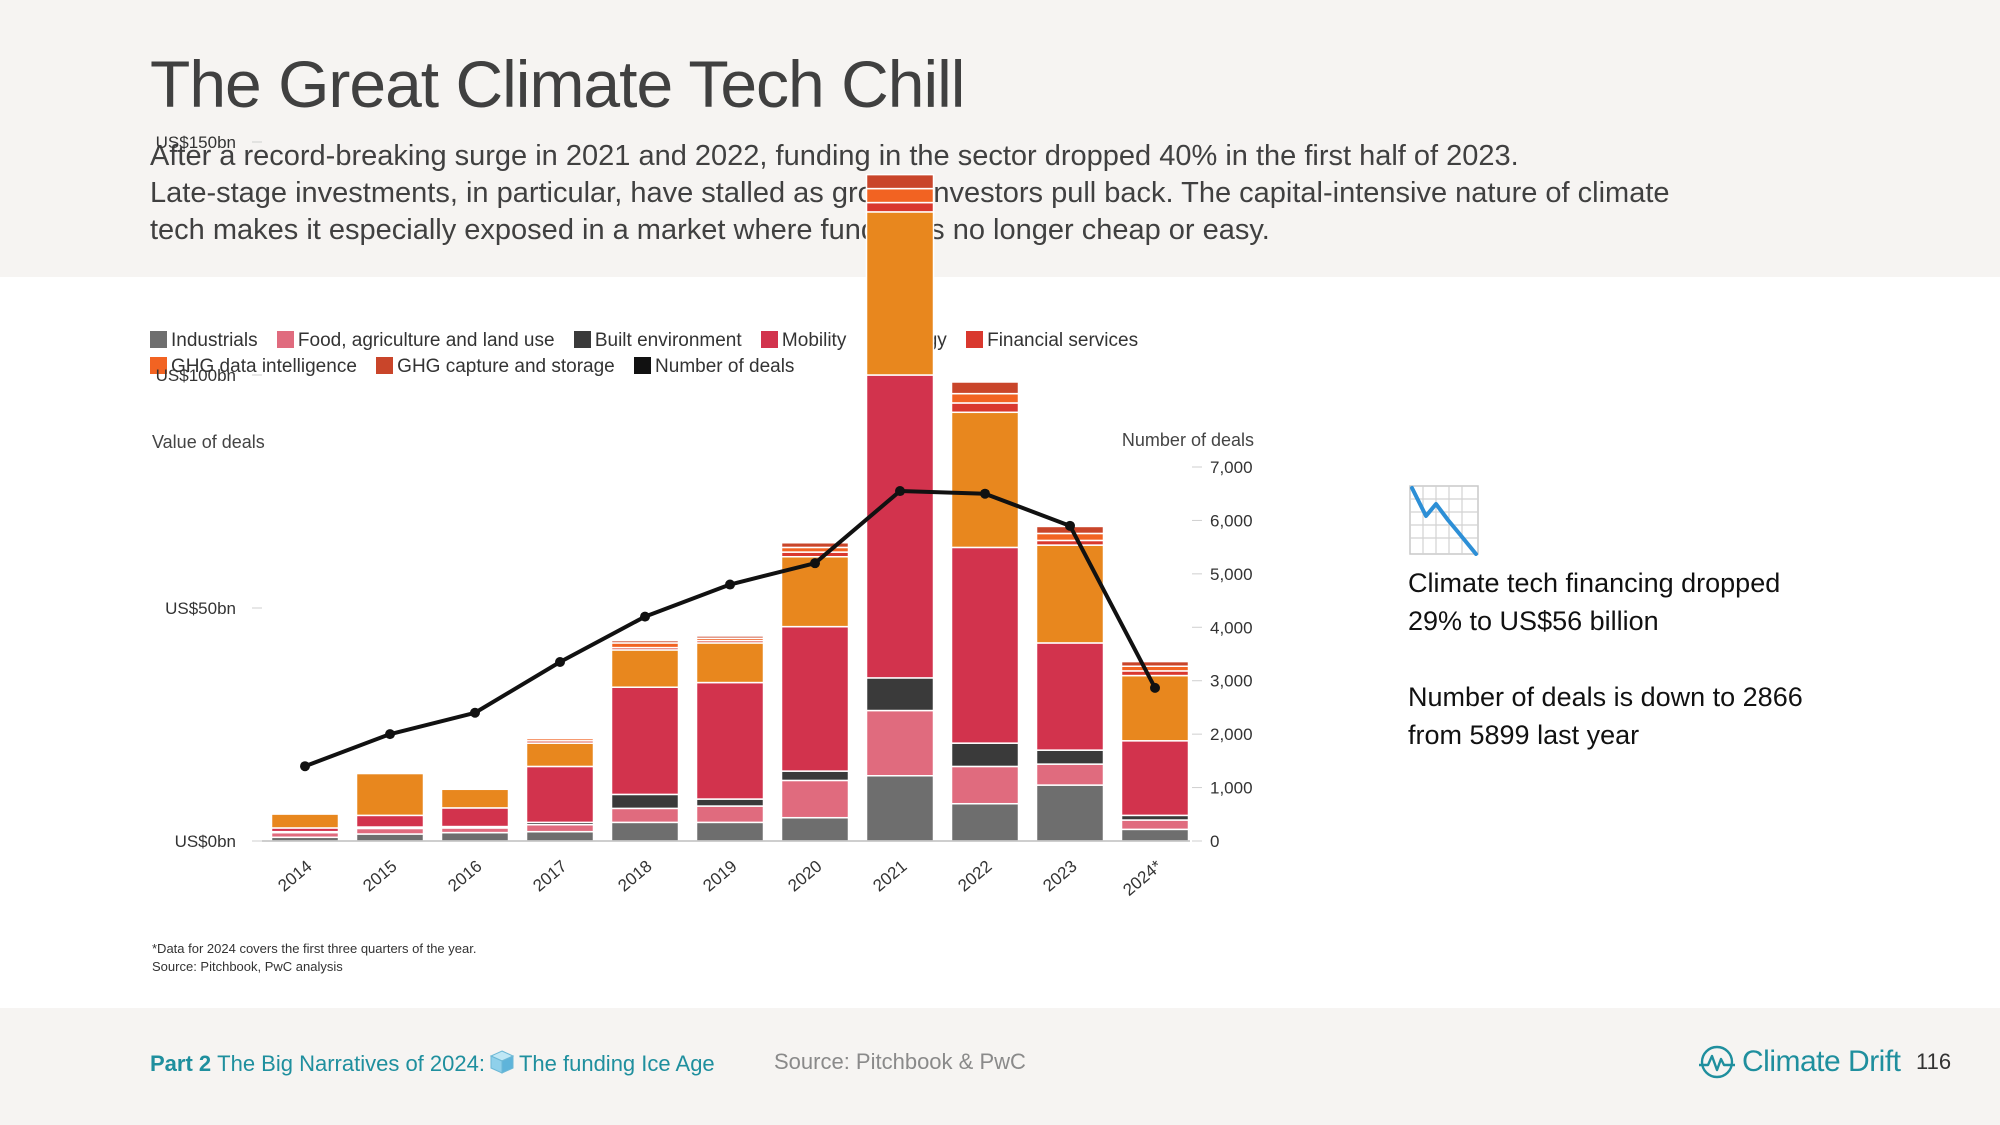  What do you see at coordinates (264, 366) in the screenshot?
I see `legend-label: GHG data intelligence` at bounding box center [264, 366].